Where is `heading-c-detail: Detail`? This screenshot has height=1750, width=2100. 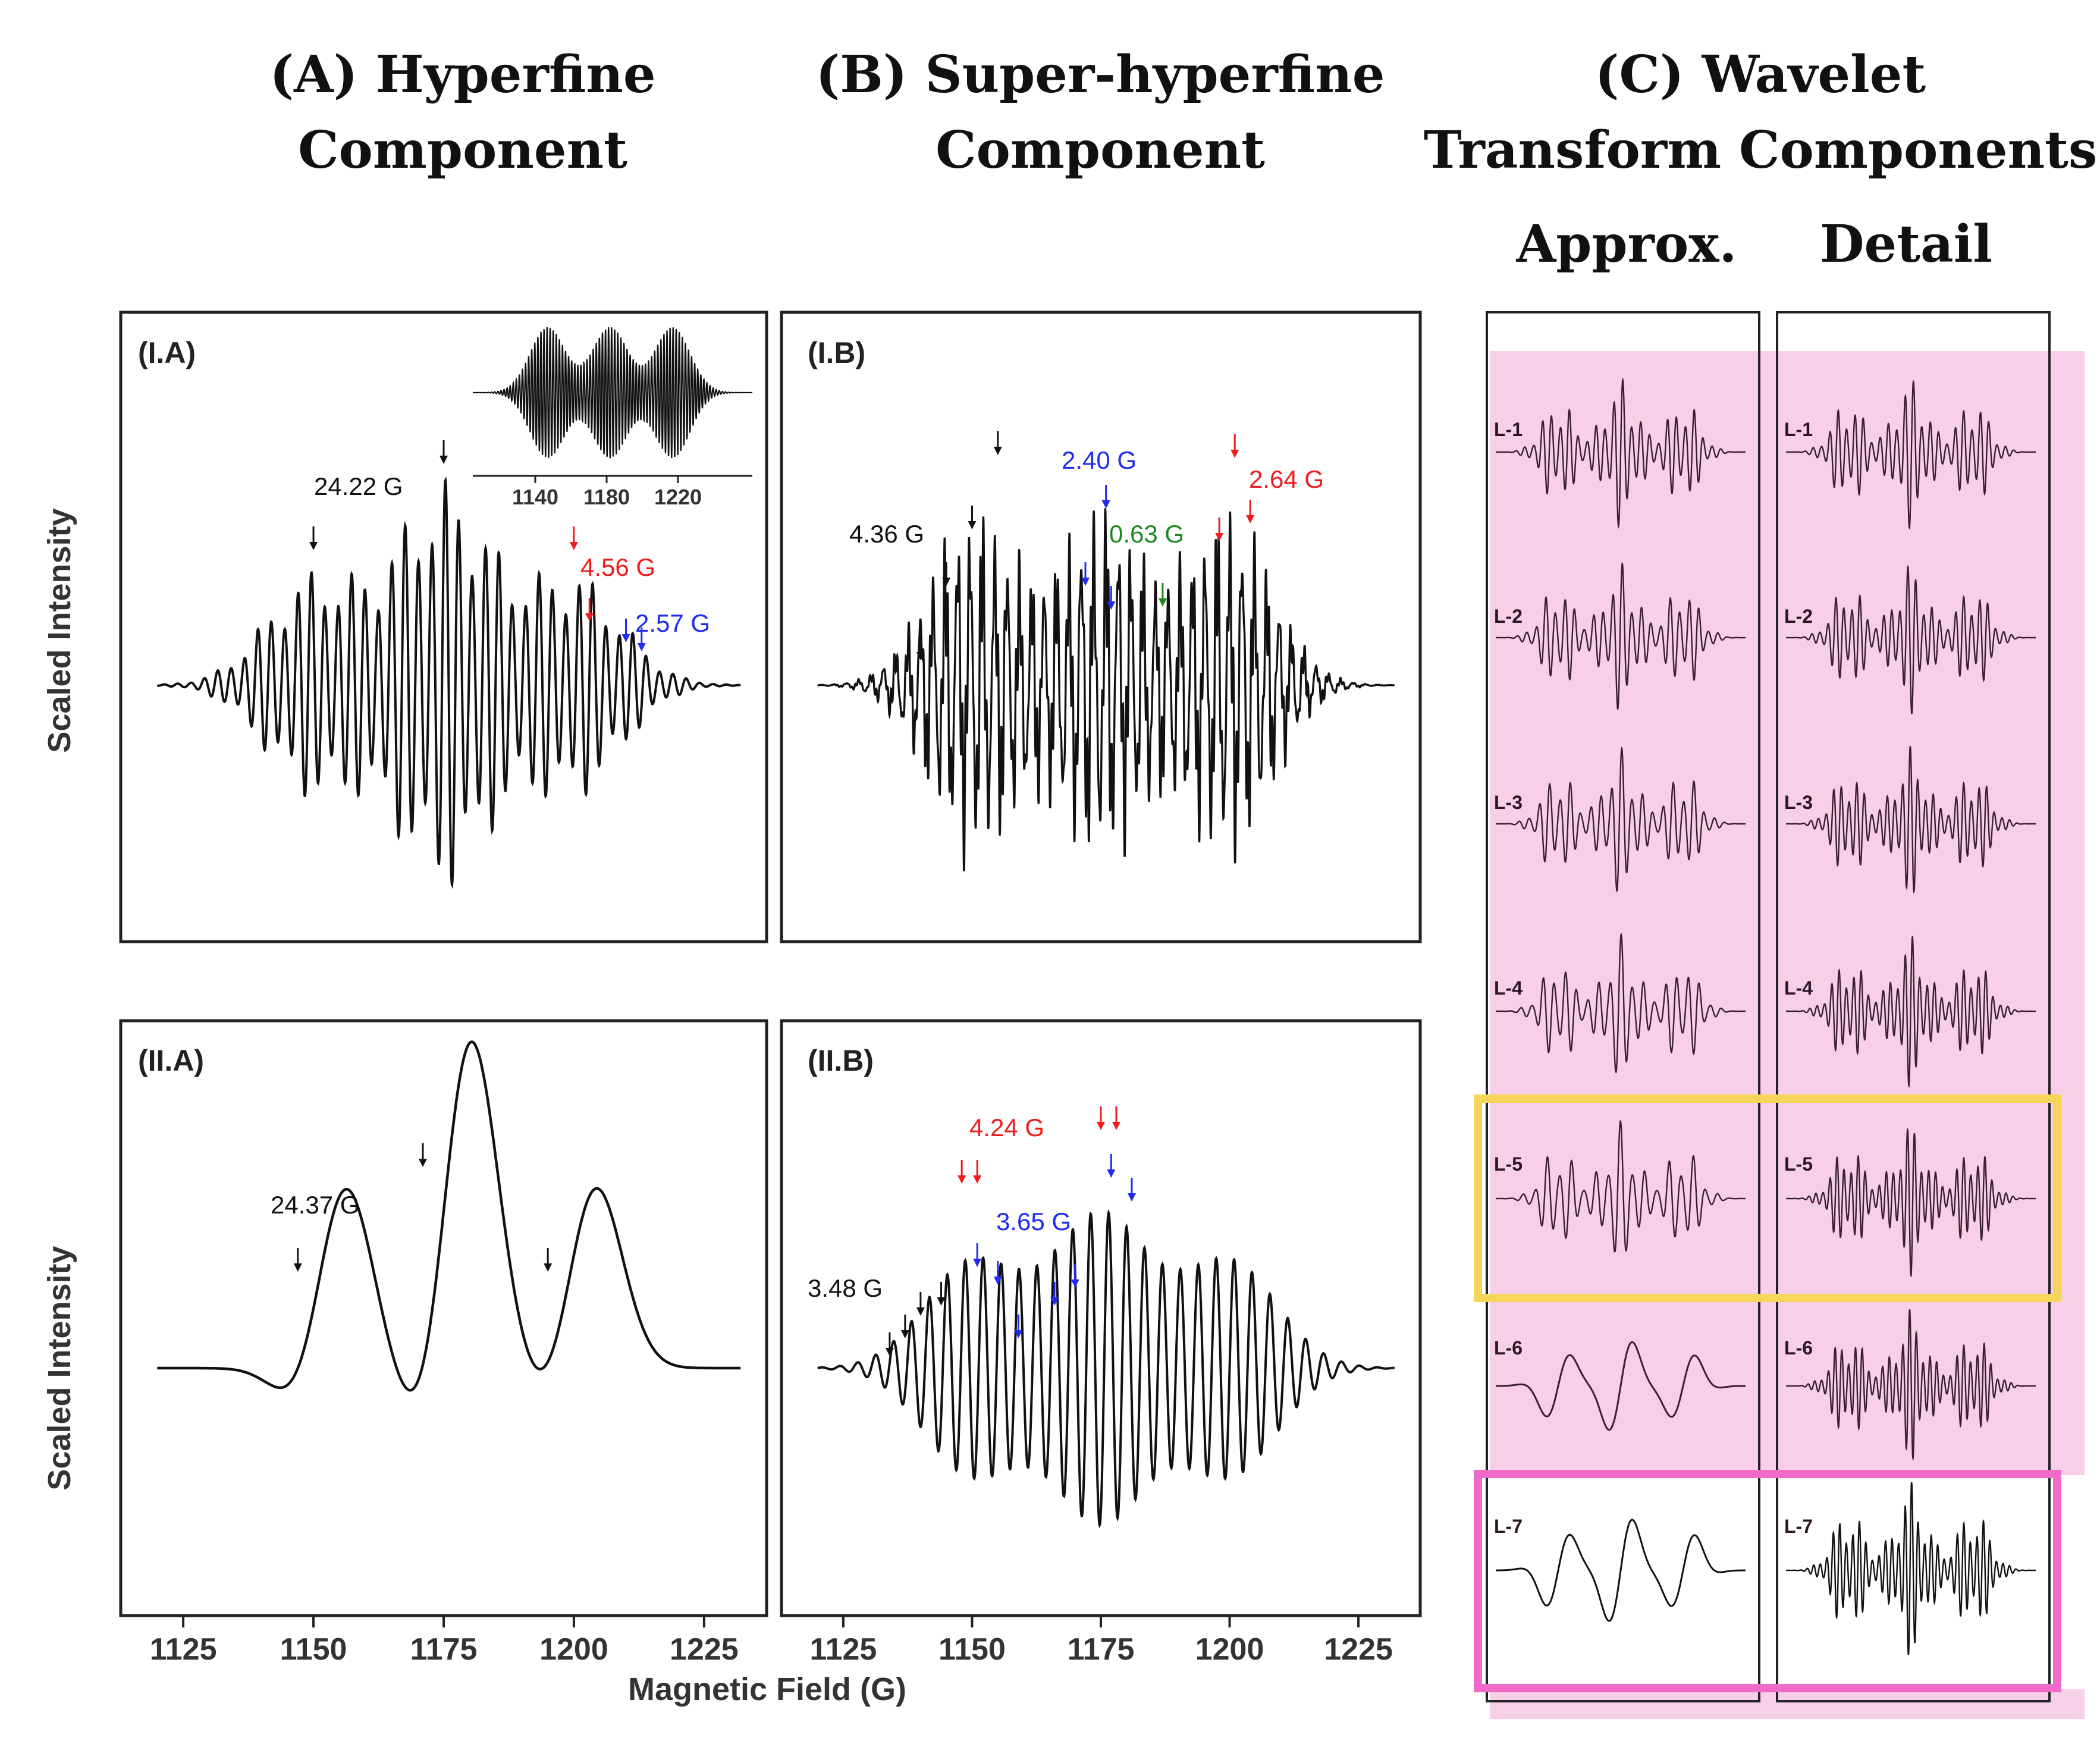 heading-c-detail: Detail is located at coordinates (1906, 244).